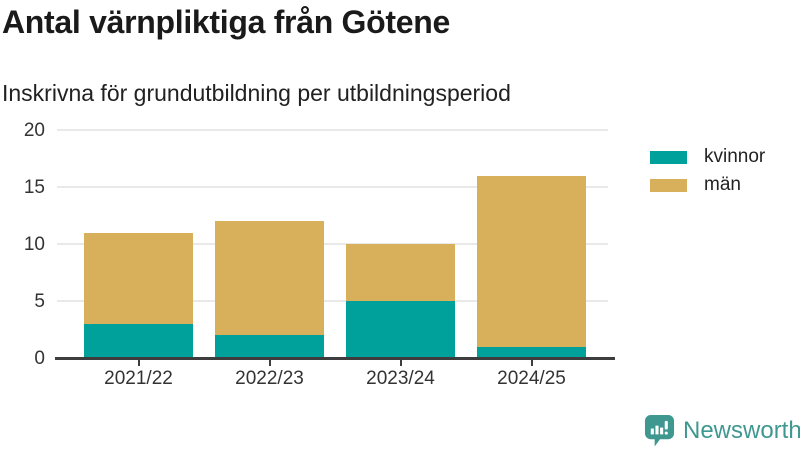  I want to click on y-tick-label-20: 20, so click(34, 130).